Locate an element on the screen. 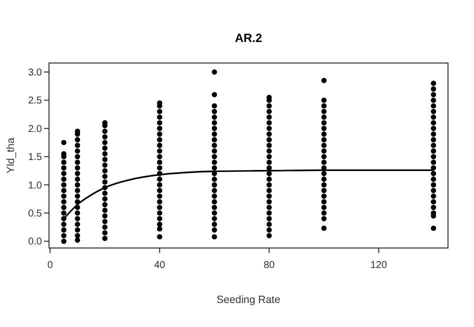 The width and height of the screenshot is (474, 327). x-tick-label: 0 is located at coordinates (50, 265).